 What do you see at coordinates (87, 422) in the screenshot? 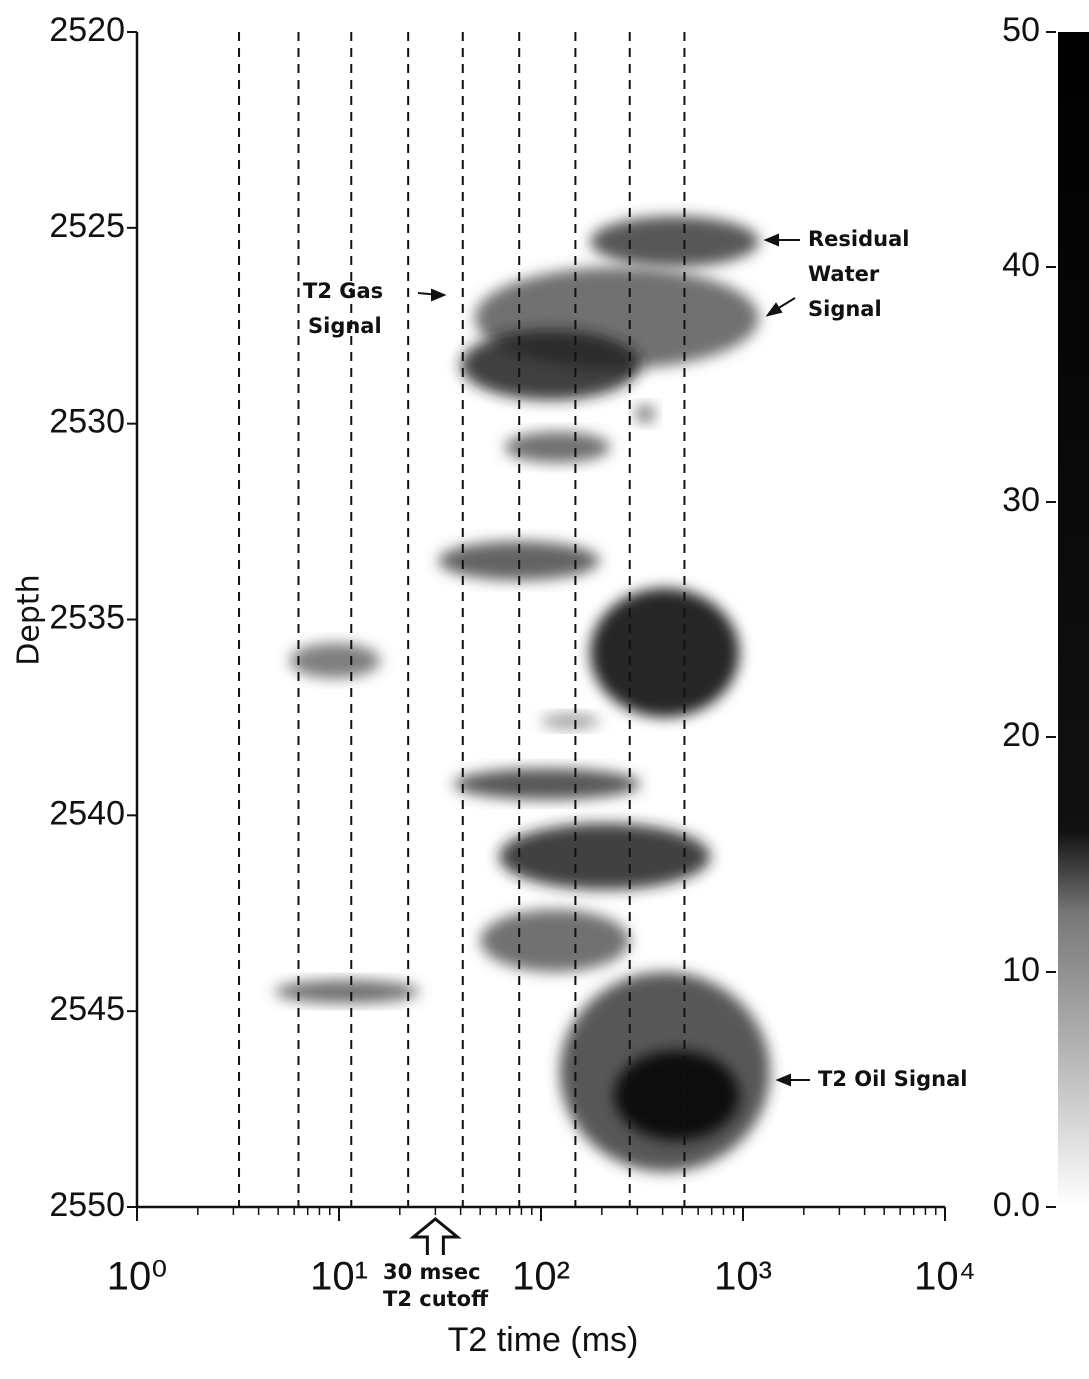
I see `y-tick-label: 2530` at bounding box center [87, 422].